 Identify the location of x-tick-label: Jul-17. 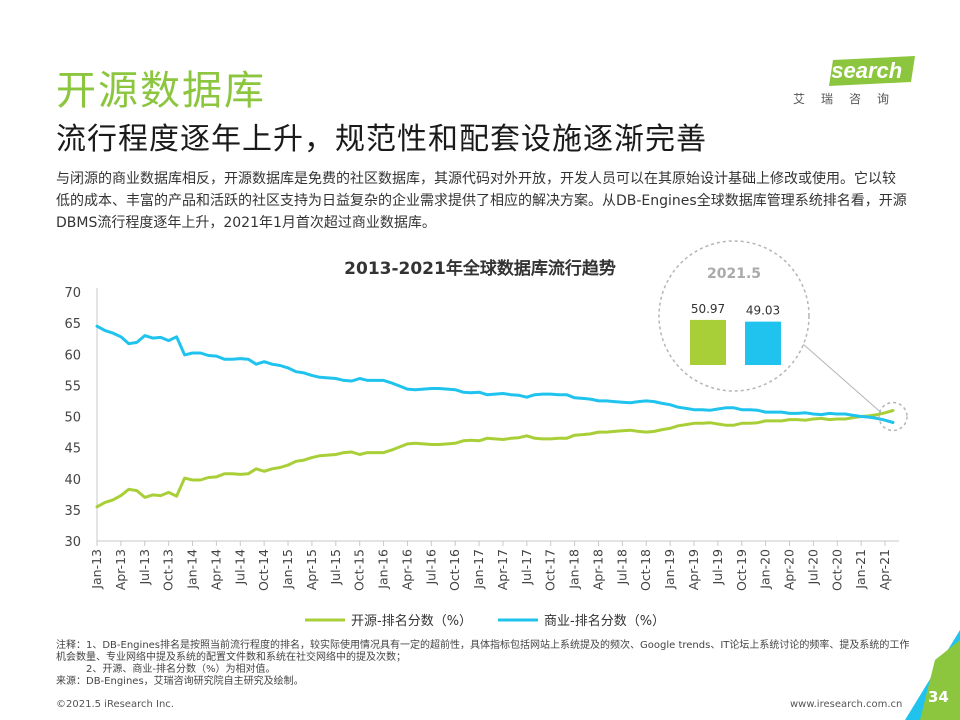
(526, 567).